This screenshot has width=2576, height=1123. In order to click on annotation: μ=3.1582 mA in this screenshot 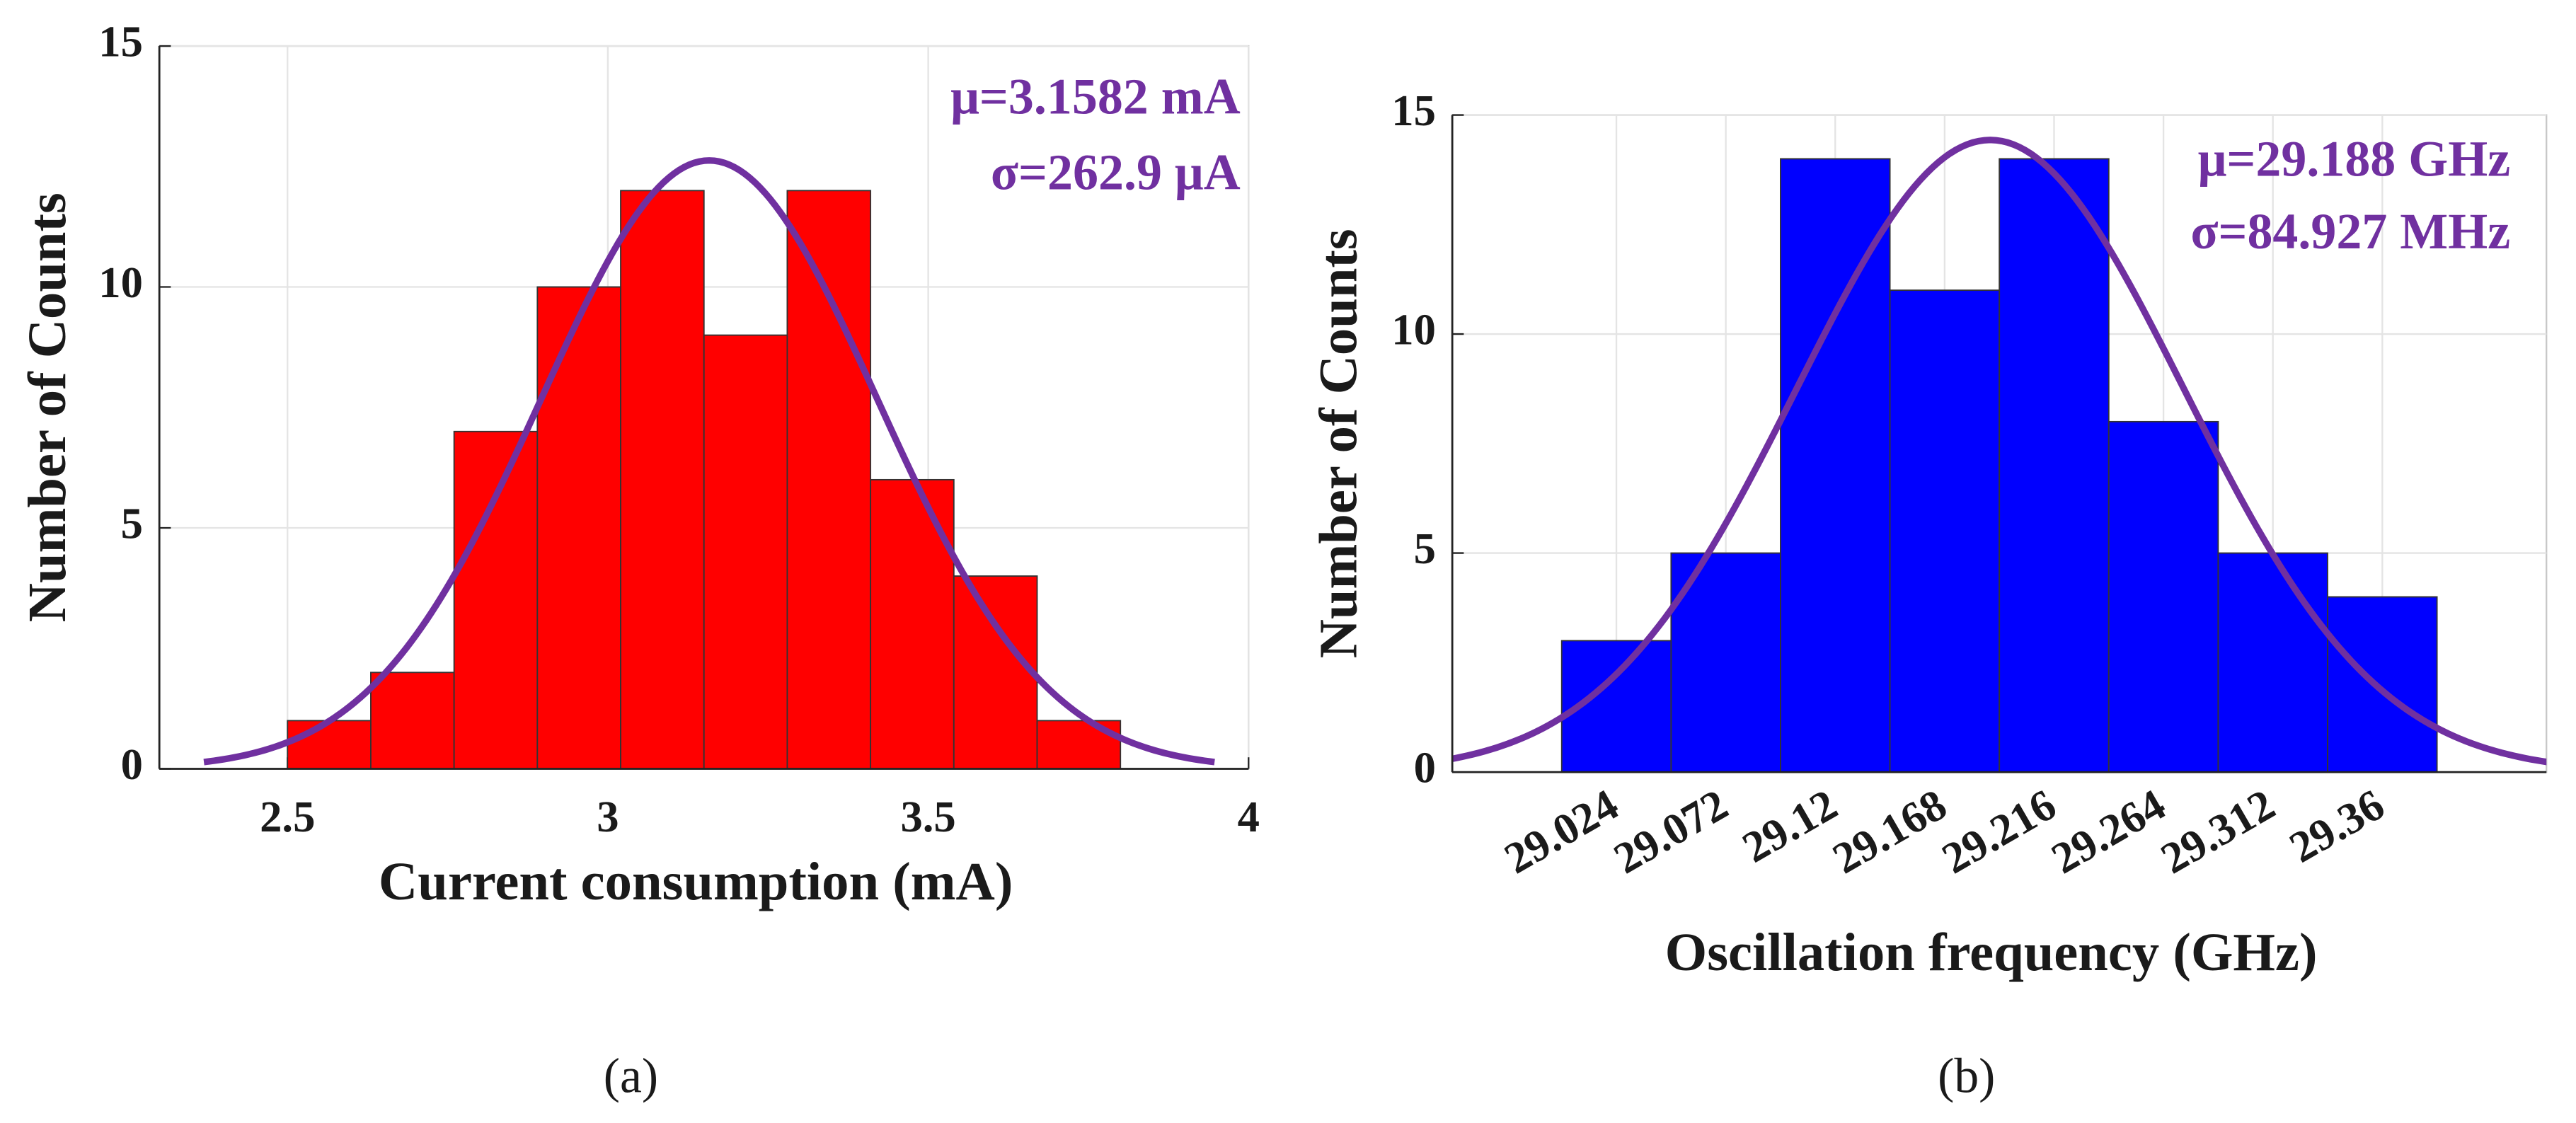, I will do `click(1096, 96)`.